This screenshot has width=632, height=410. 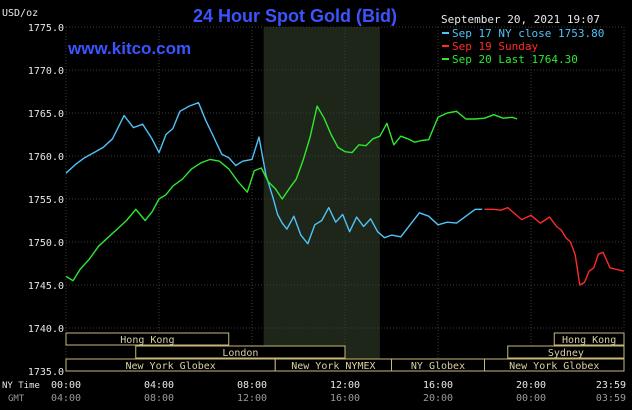 What do you see at coordinates (438, 385) in the screenshot?
I see `x-tick-ny-4: 16:00` at bounding box center [438, 385].